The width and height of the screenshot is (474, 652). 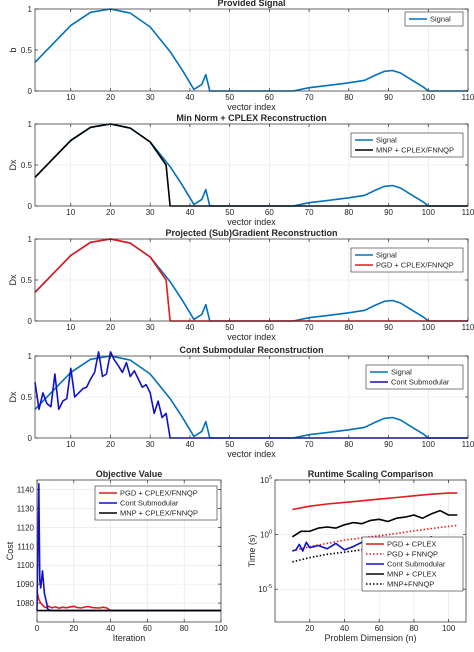 What do you see at coordinates (26, 508) in the screenshot?
I see `y-tick-label: 1130` at bounding box center [26, 508].